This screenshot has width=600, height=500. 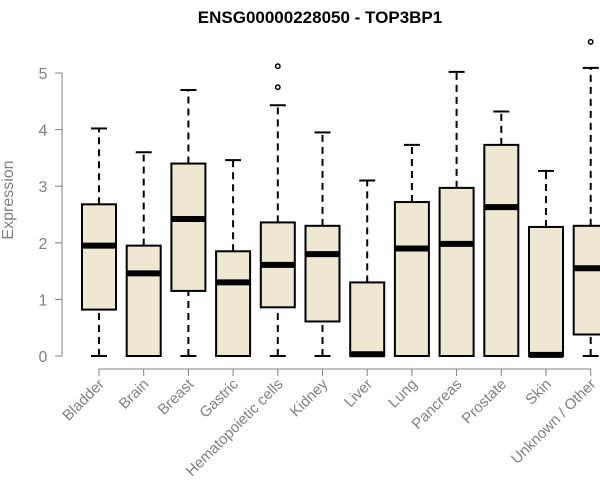 I want to click on y-tick-label: 5, so click(x=43, y=74).